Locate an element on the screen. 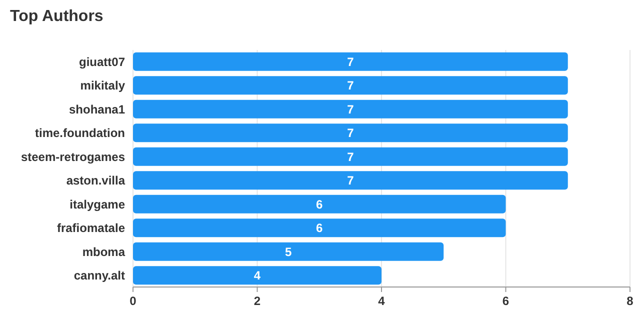  y-tick-label: mikitaly is located at coordinates (103, 85).